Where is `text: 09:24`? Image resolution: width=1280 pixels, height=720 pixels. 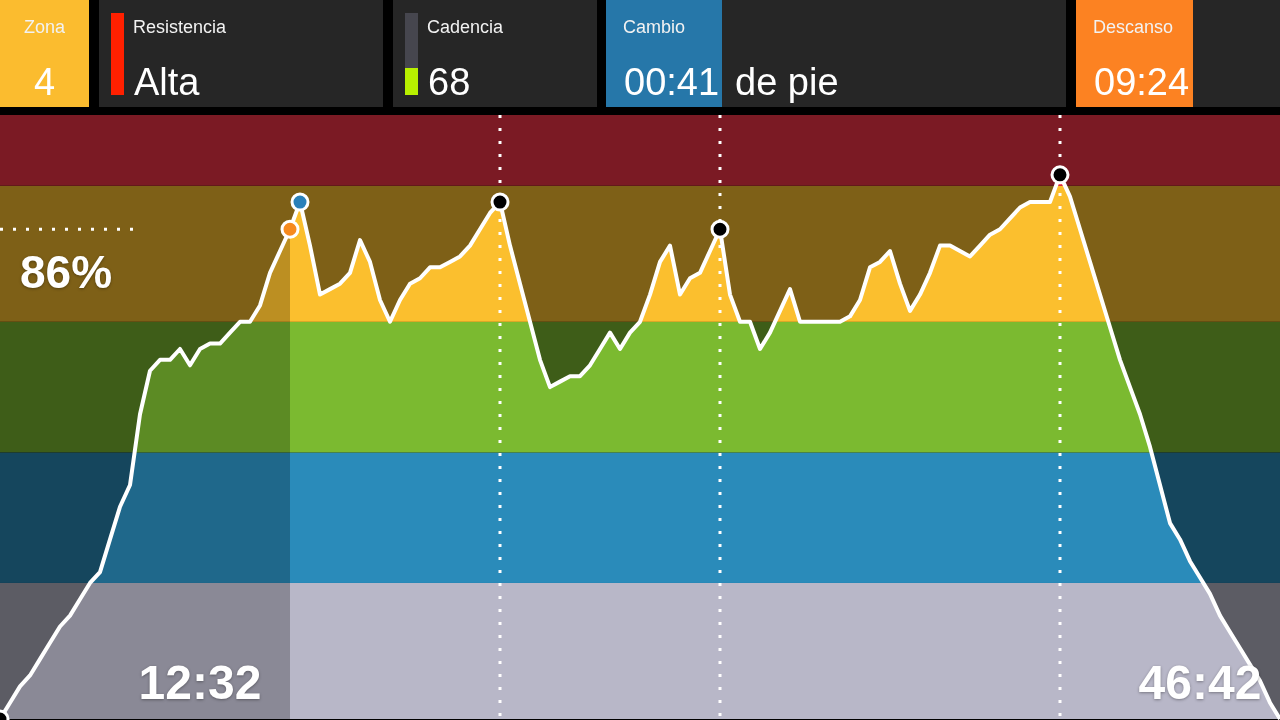
text: 09:24 is located at coordinates (1142, 82).